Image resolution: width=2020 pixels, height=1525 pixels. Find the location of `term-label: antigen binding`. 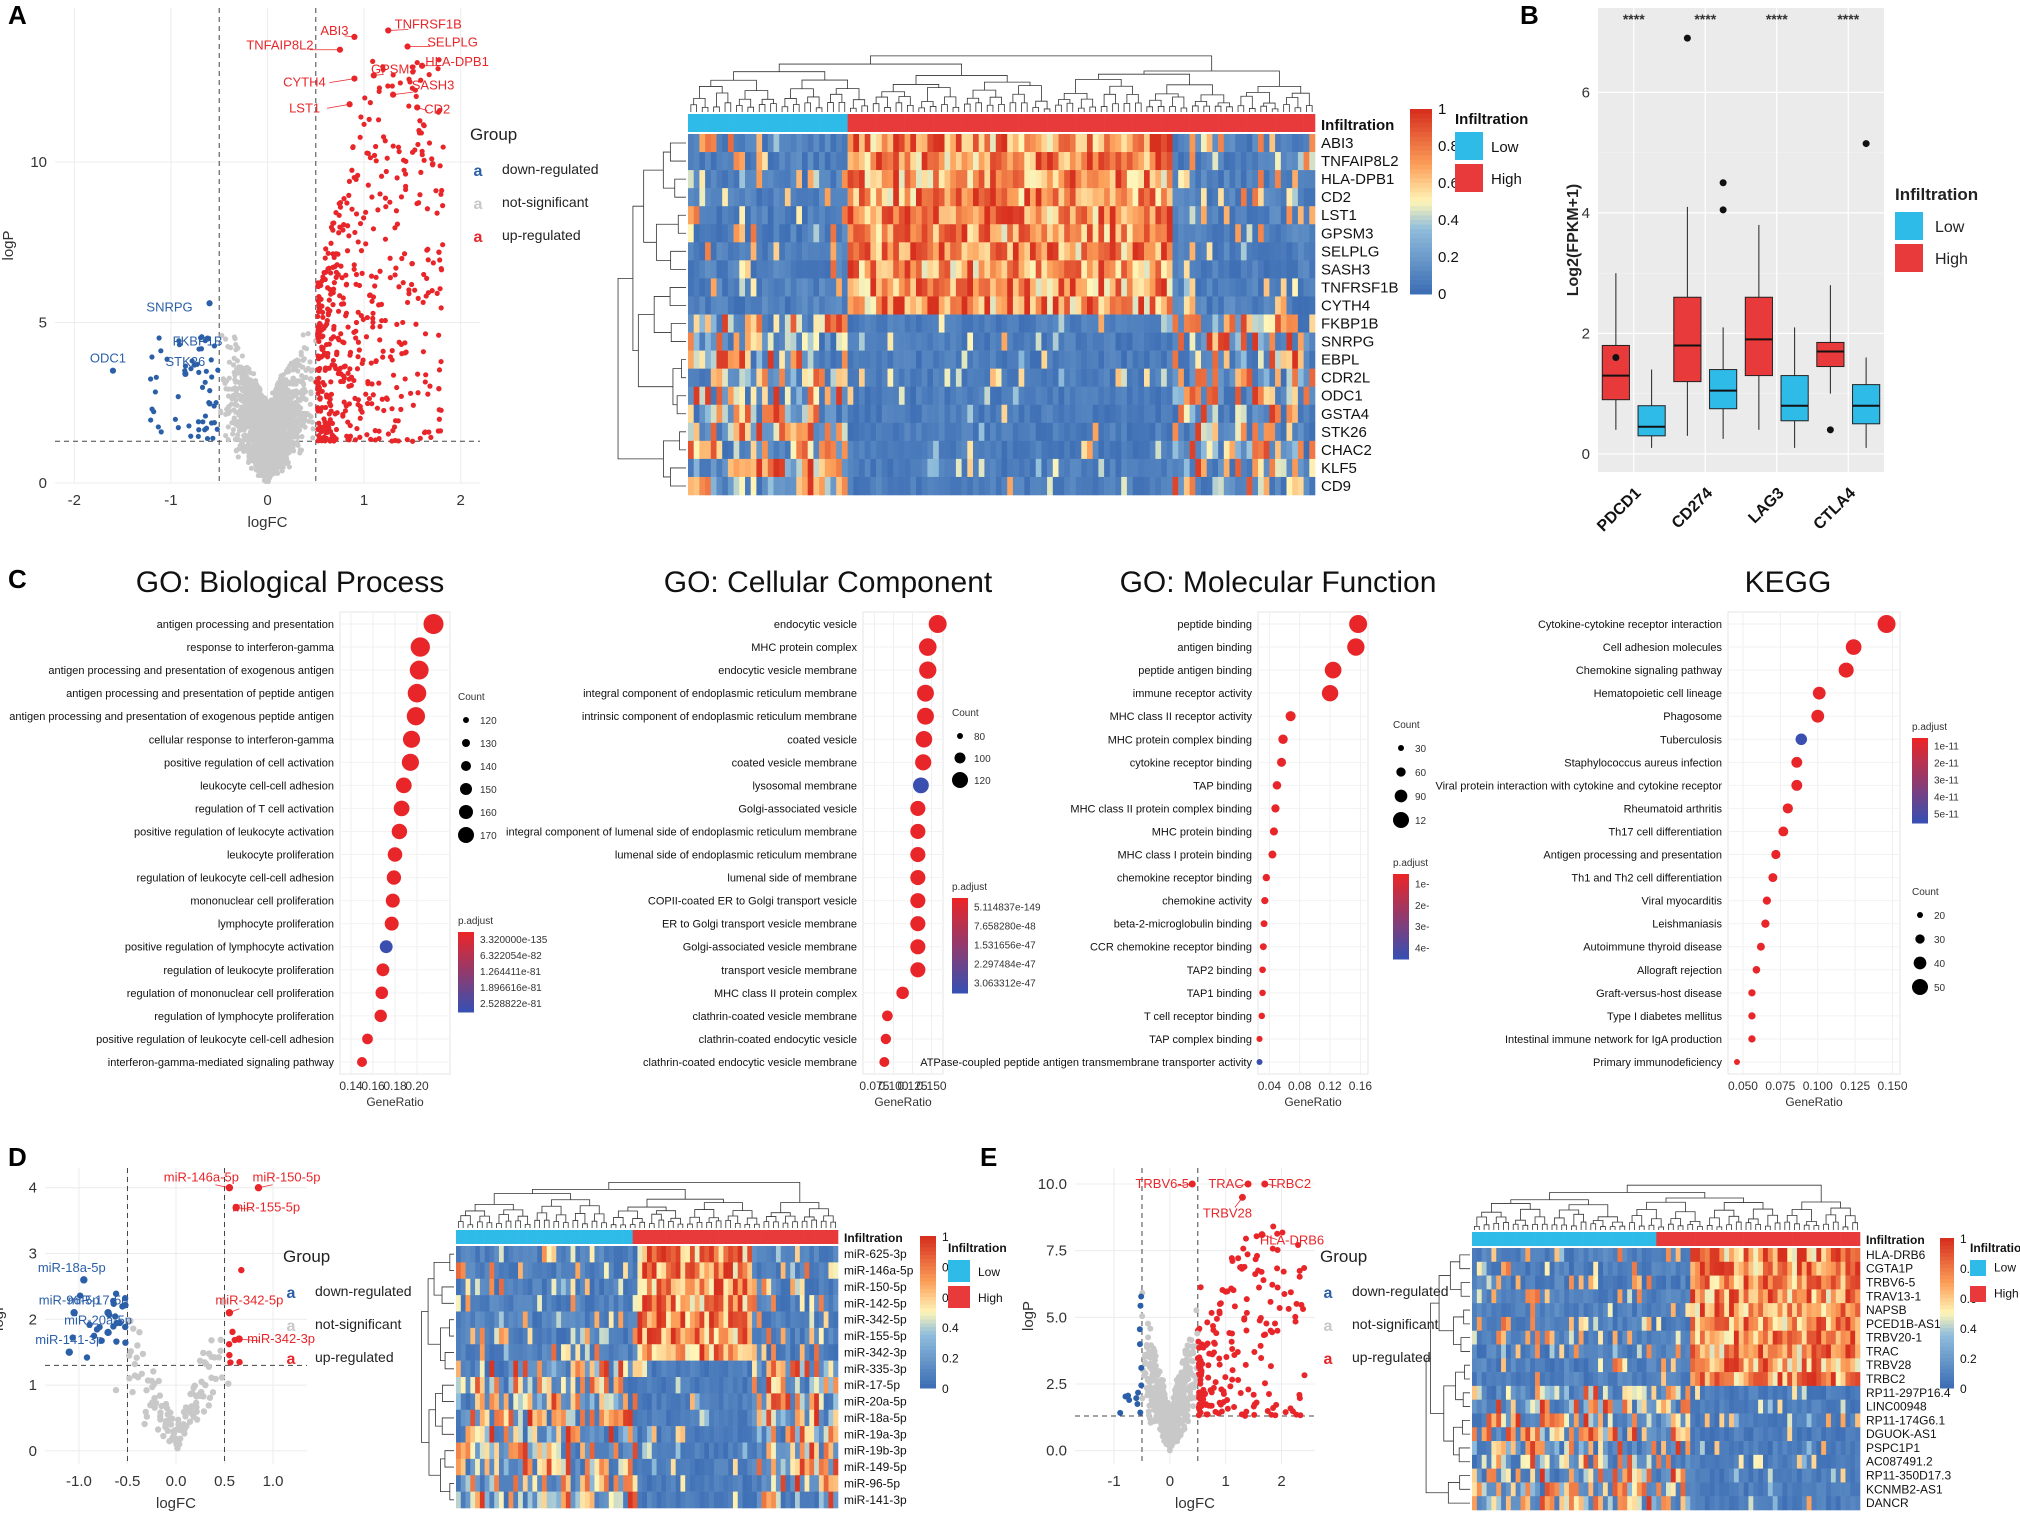

term-label: antigen binding is located at coordinates (1214, 648).